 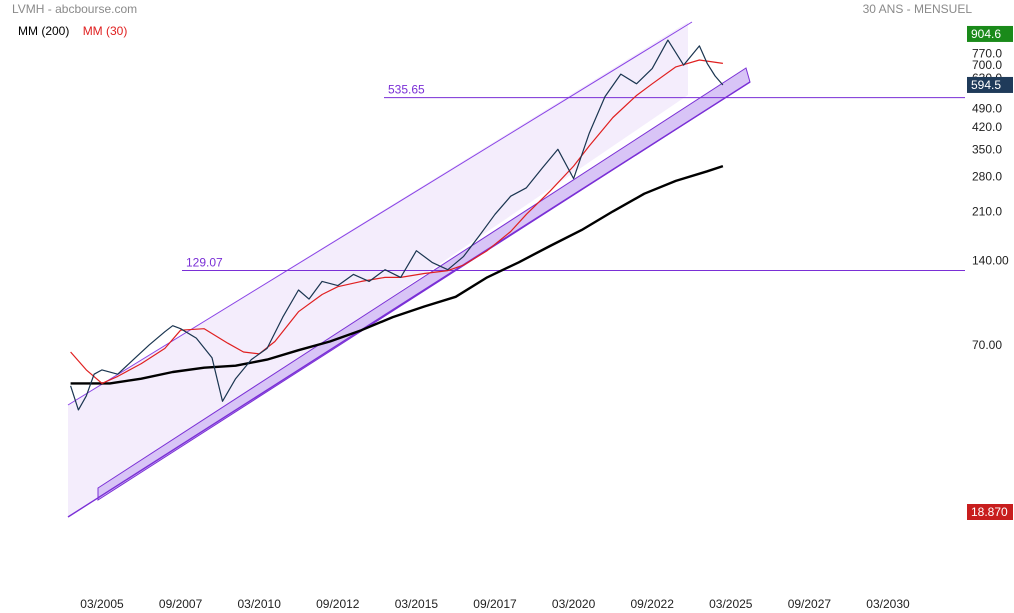 What do you see at coordinates (102, 604) in the screenshot?
I see `x-tick-label: 03/2005` at bounding box center [102, 604].